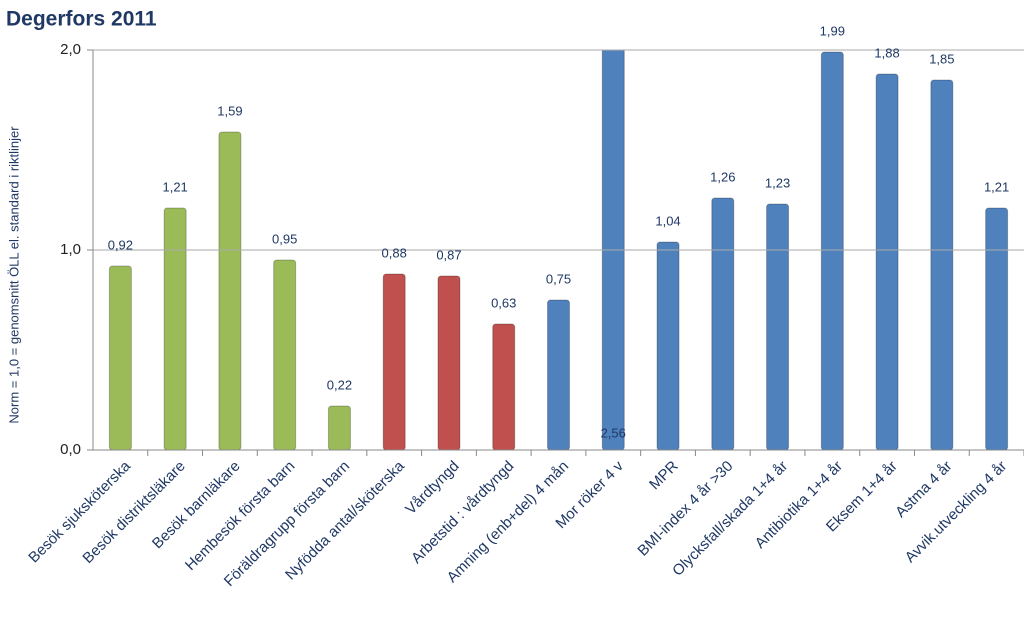 This screenshot has width=1024, height=633. Describe the element at coordinates (777, 182) in the screenshot. I see `value-label: 1,23` at that location.